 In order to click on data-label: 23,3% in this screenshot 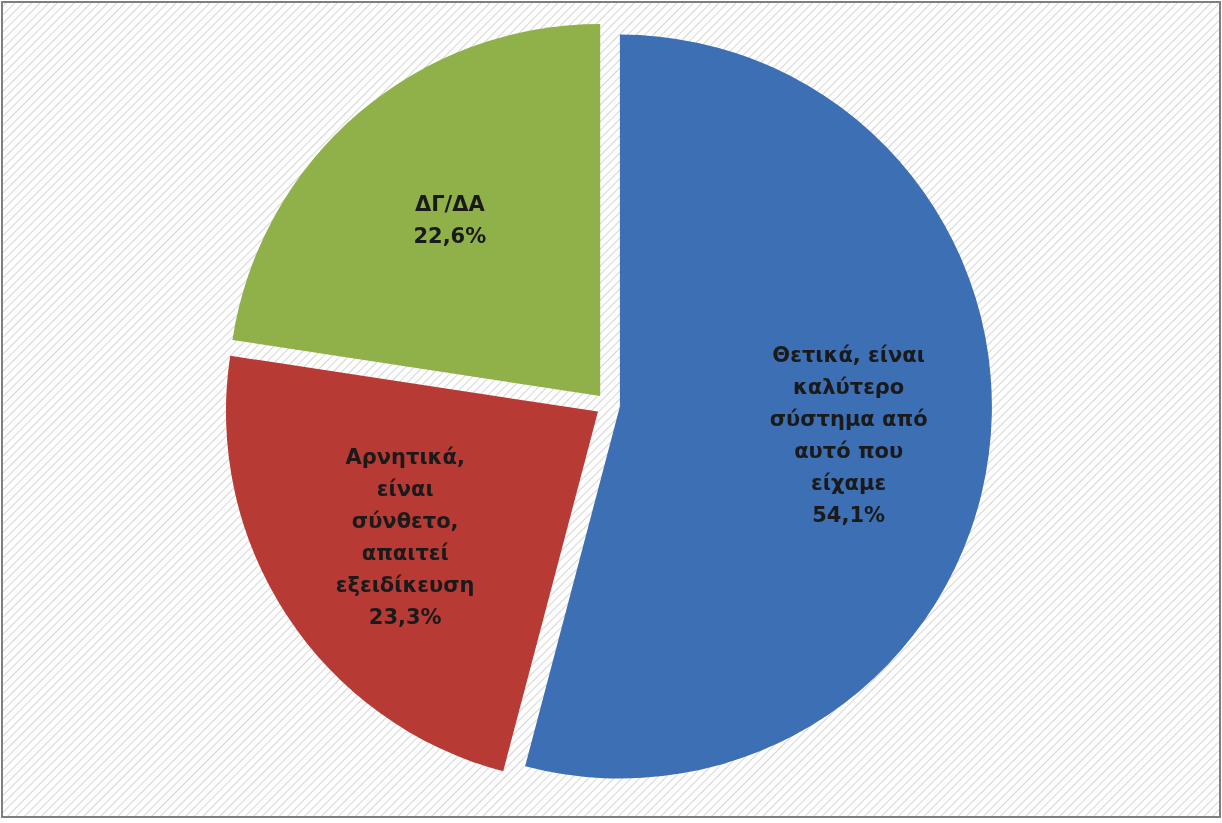, I will do `click(405, 617)`.